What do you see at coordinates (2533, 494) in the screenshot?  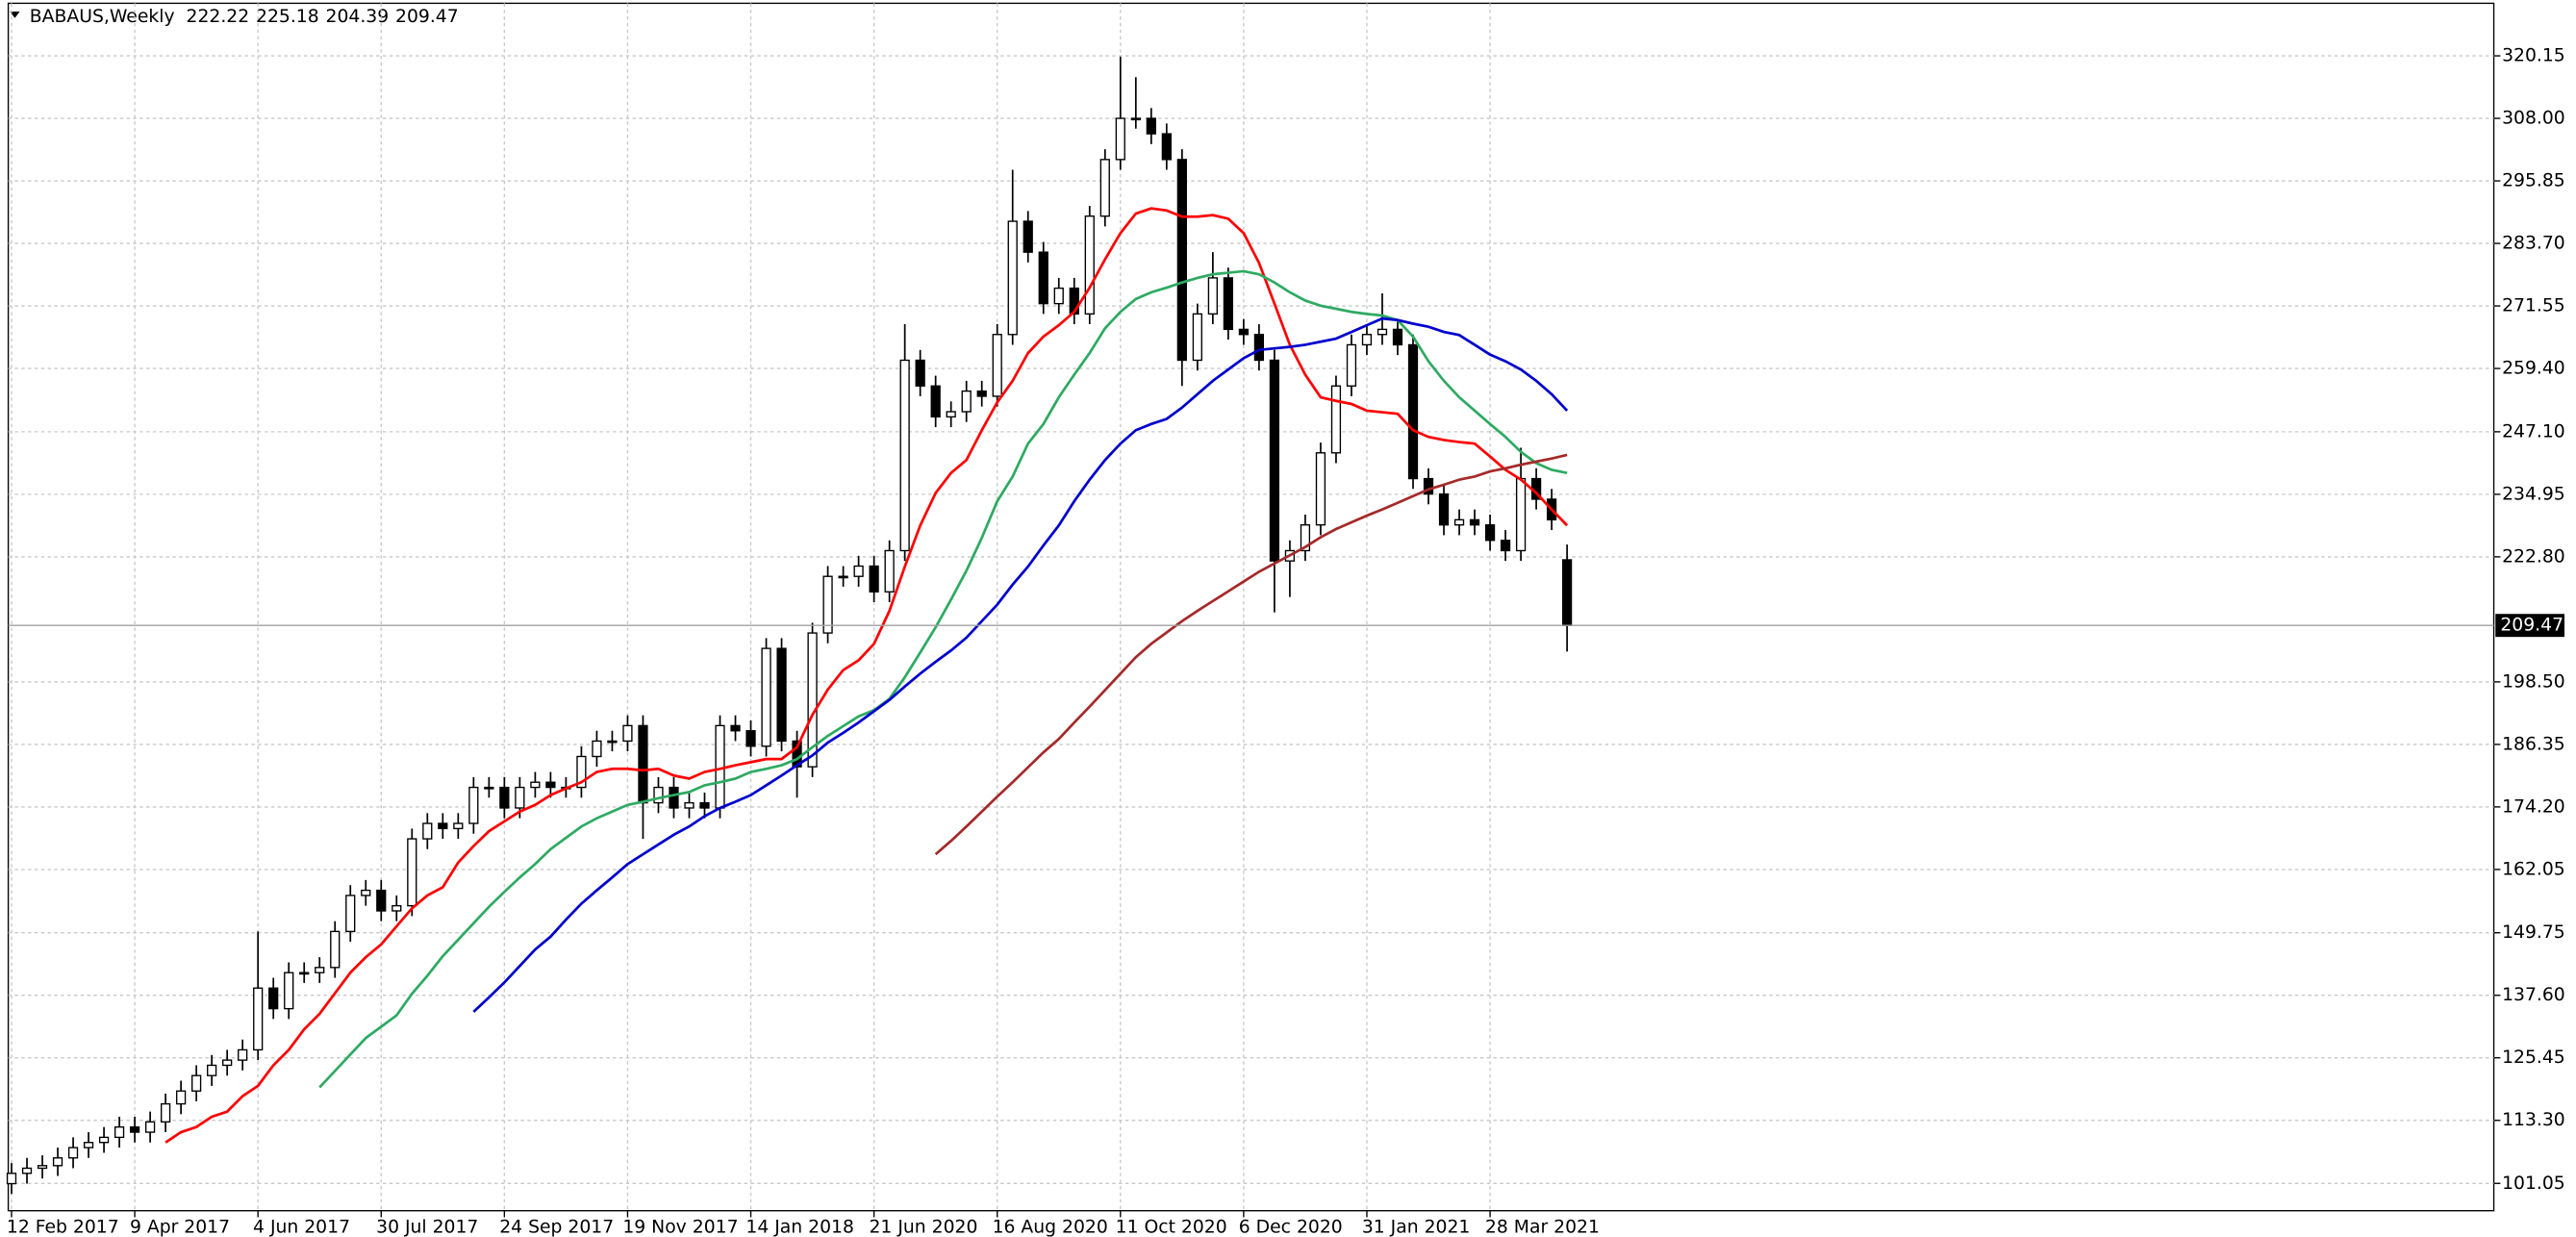 I see `y-tick-label: 234.95` at bounding box center [2533, 494].